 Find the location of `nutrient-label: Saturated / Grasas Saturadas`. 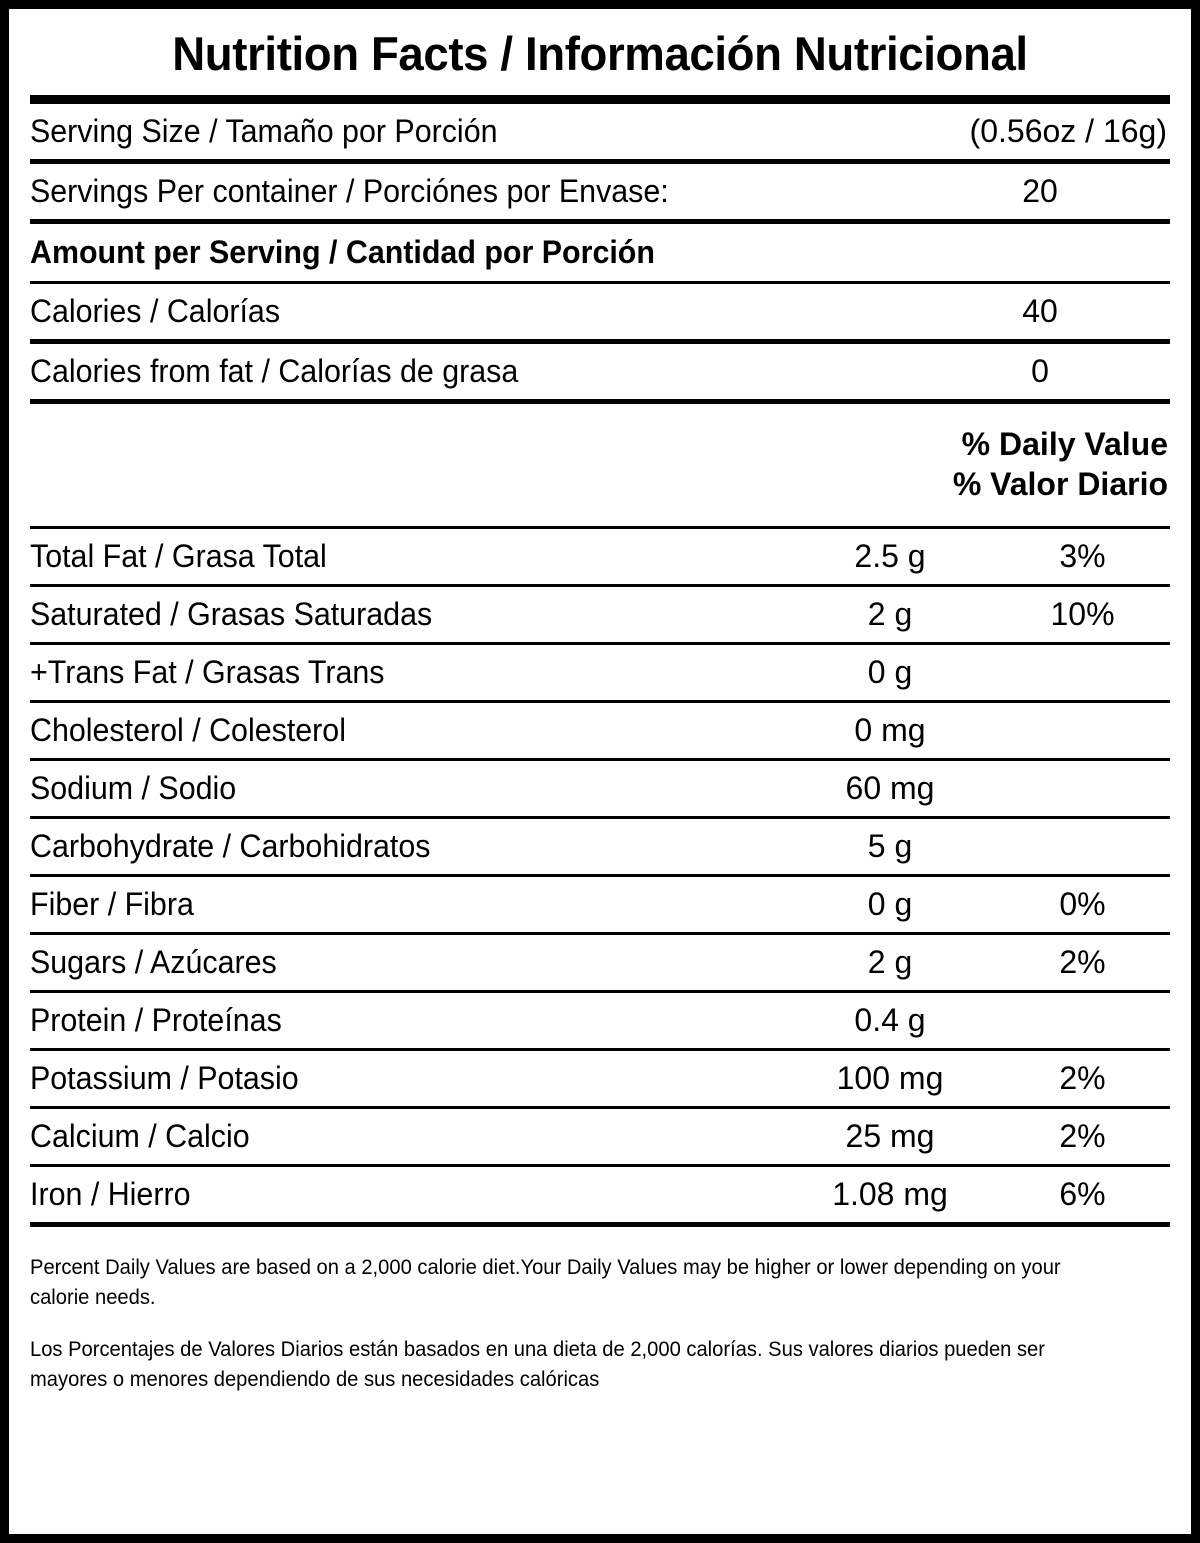

nutrient-label: Saturated / Grasas Saturadas is located at coordinates (231, 614).